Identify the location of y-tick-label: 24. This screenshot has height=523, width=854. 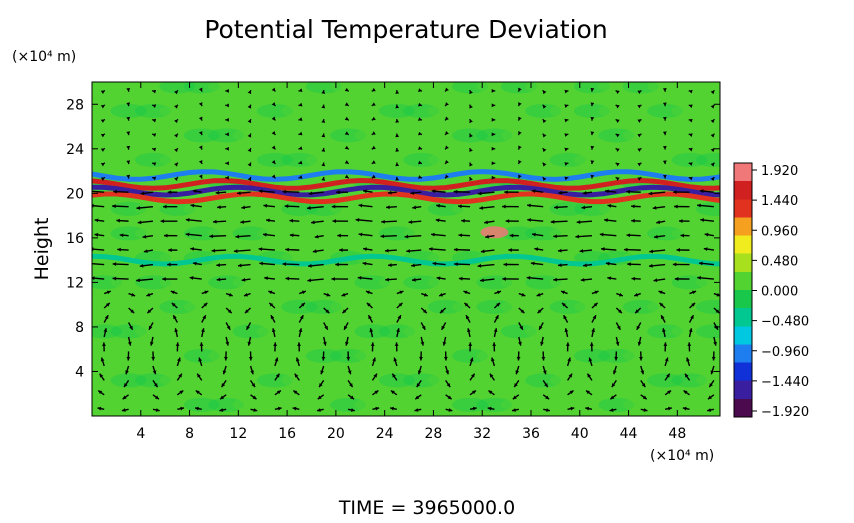
(75, 150).